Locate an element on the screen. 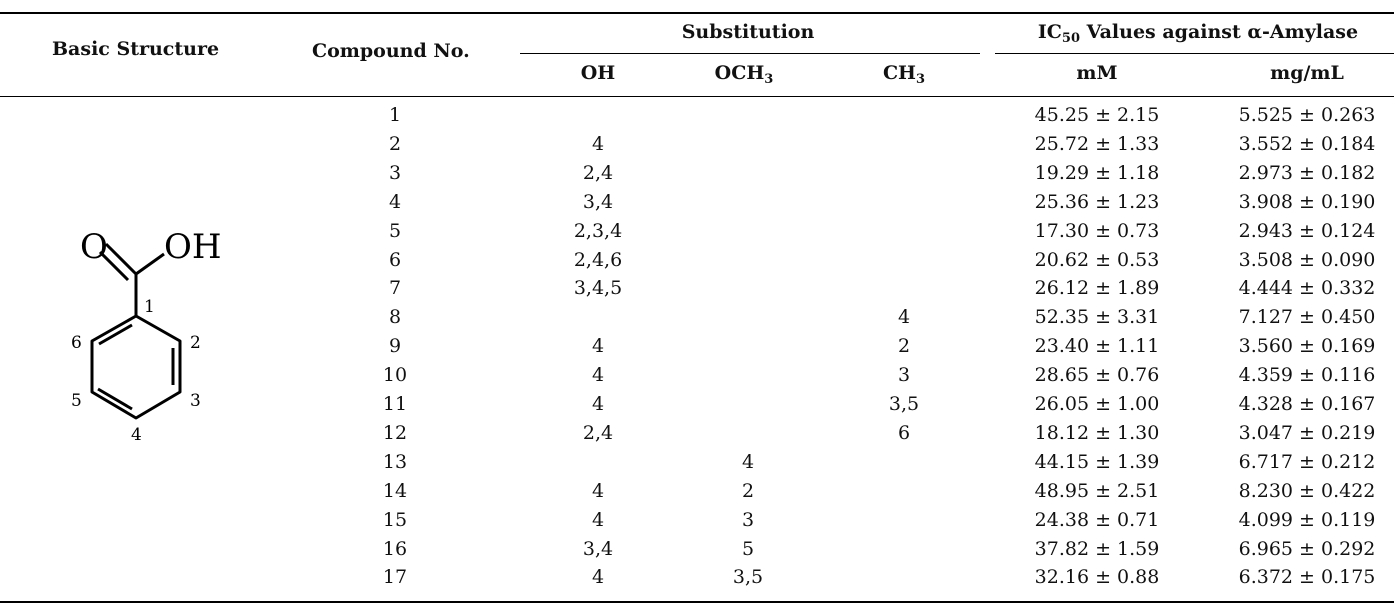 This screenshot has width=1394, height=603. mm-cell: 20.62 ± 0.53 is located at coordinates (1097, 259).